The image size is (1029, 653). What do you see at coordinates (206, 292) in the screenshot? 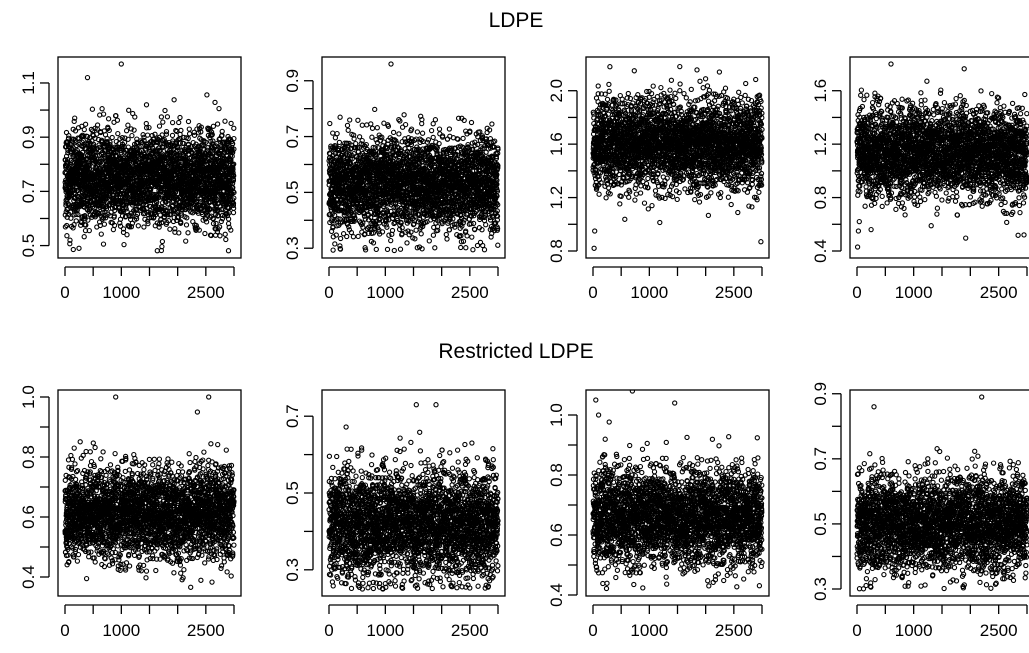
I see `x-tick-label: 2500` at bounding box center [206, 292].